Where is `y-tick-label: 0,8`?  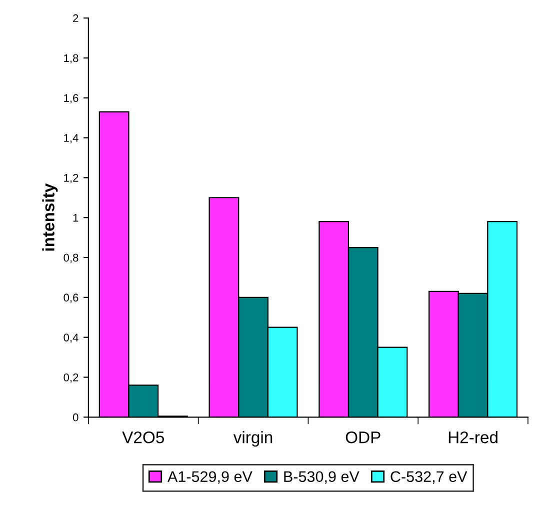 y-tick-label: 0,8 is located at coordinates (71, 258).